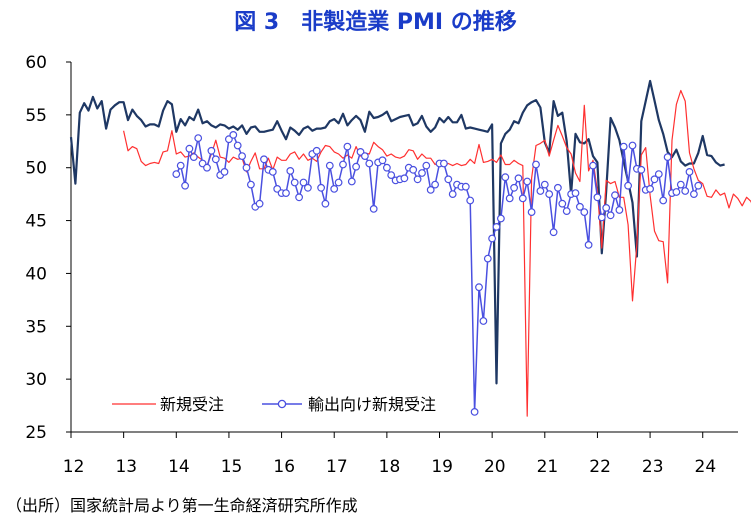  What do you see at coordinates (36, 116) in the screenshot?
I see `y-tick-label: 55` at bounding box center [36, 116].